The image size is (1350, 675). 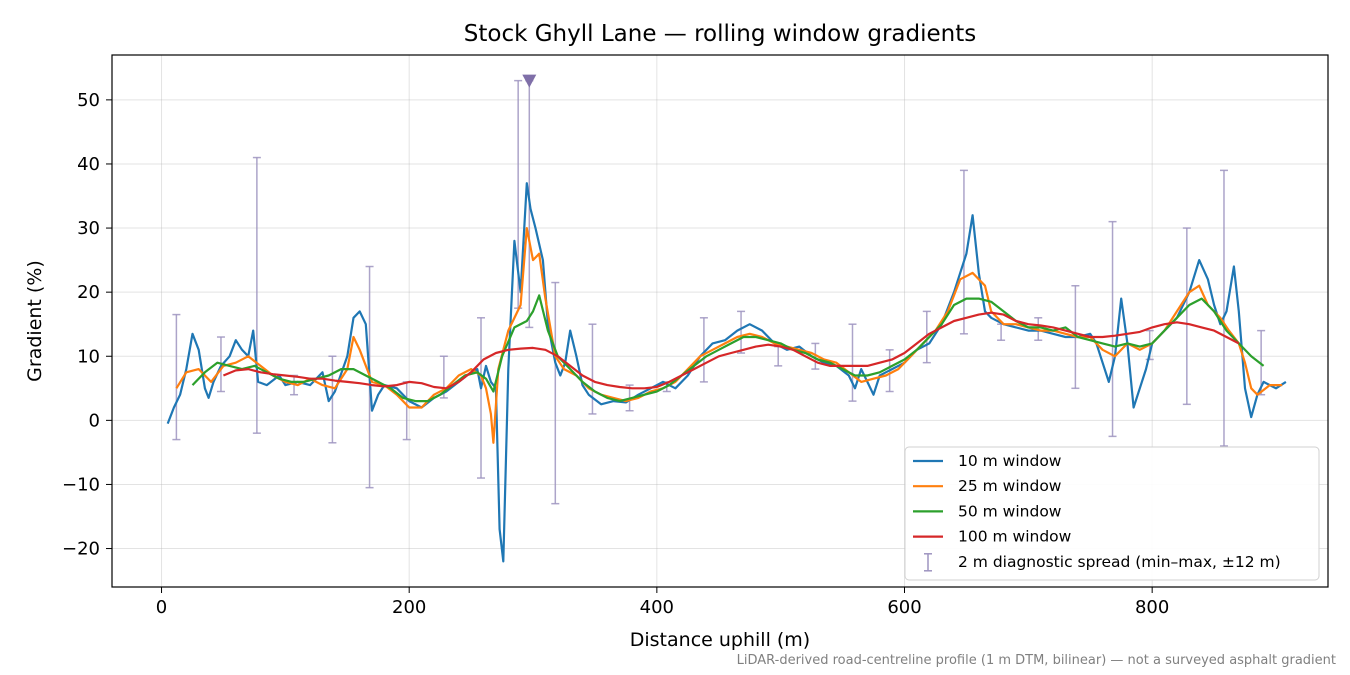 What do you see at coordinates (1010, 486) in the screenshot?
I see `legend-label: 25 m window` at bounding box center [1010, 486].